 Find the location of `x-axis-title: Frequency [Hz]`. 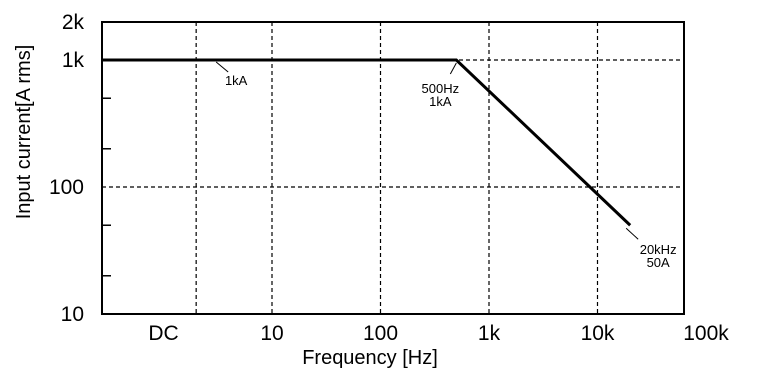

x-axis-title: Frequency [Hz] is located at coordinates (370, 358).